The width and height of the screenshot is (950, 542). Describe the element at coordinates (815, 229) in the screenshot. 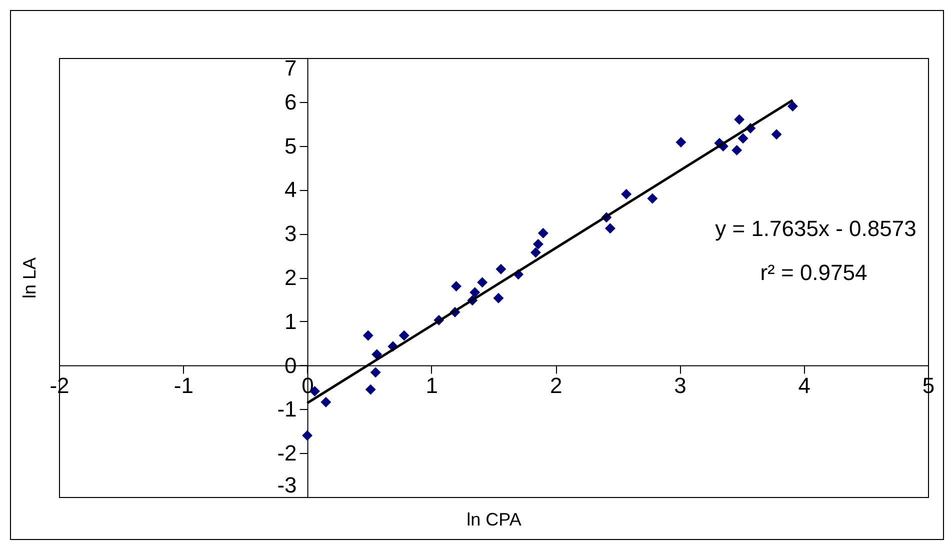

I see `annotation: y = 1.7635x - 0.8573` at that location.